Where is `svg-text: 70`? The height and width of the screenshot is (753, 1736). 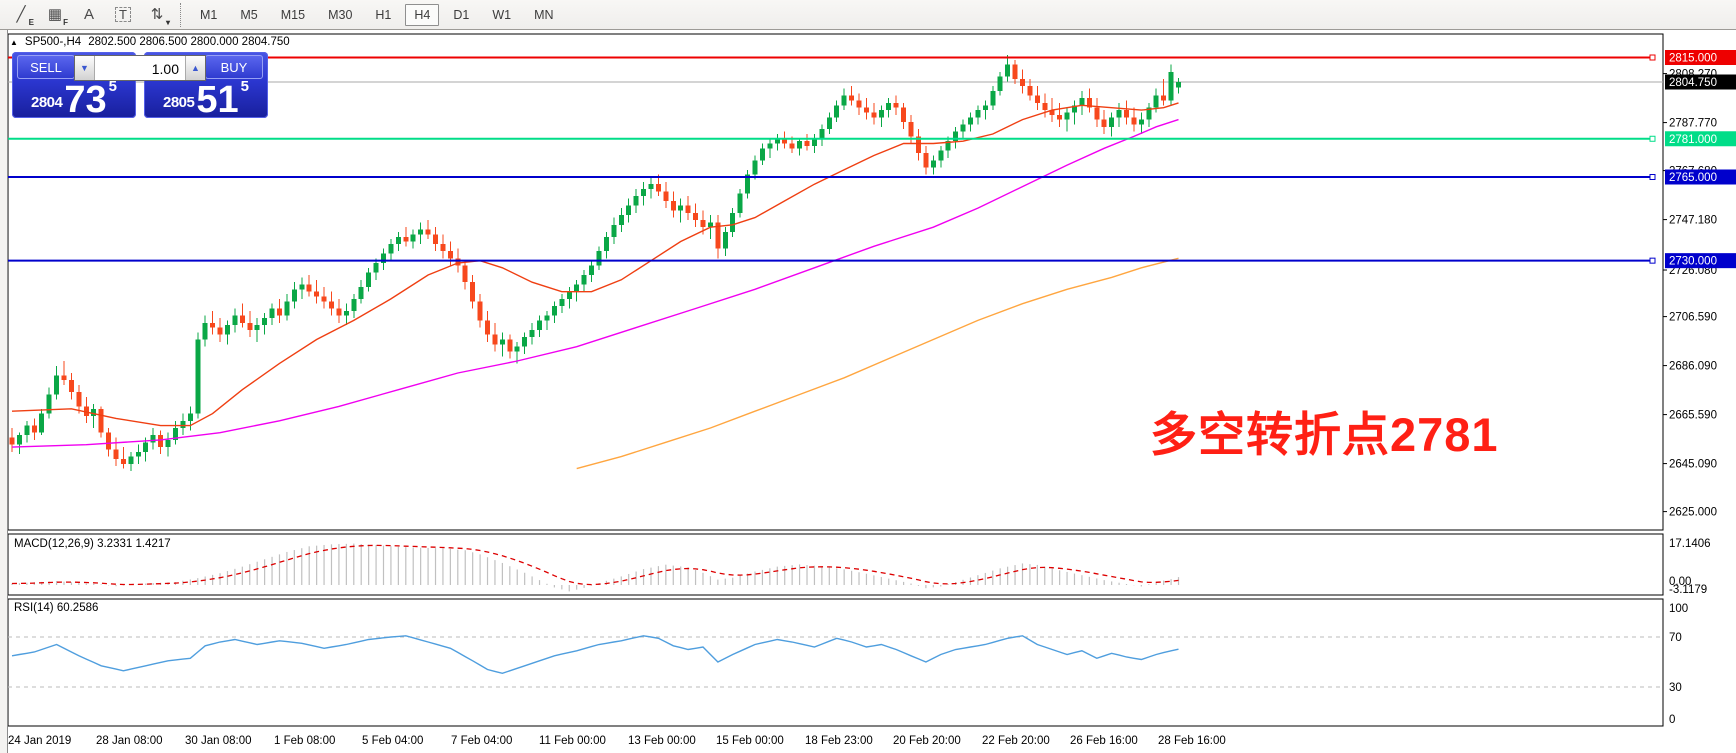 svg-text: 70 is located at coordinates (1675, 638).